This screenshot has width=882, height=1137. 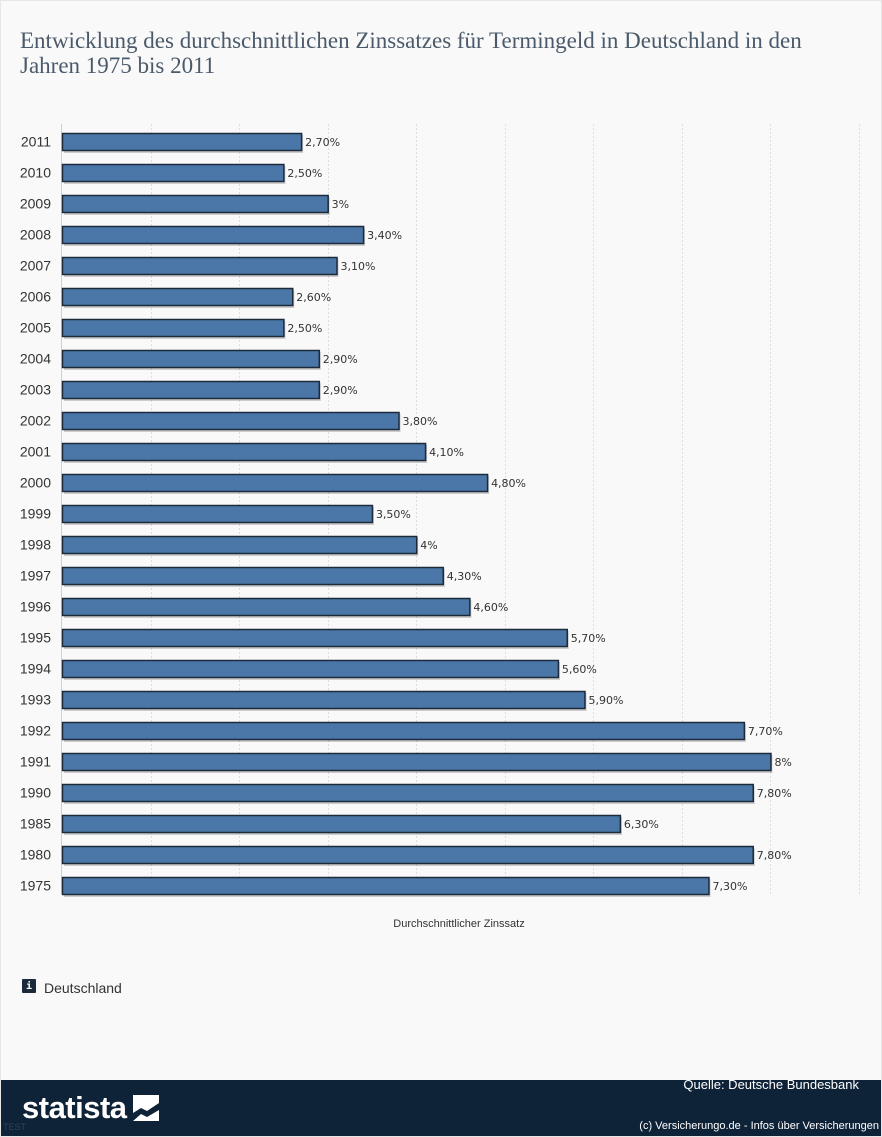 What do you see at coordinates (313, 297) in the screenshot?
I see `value-label-2006: 2,60%` at bounding box center [313, 297].